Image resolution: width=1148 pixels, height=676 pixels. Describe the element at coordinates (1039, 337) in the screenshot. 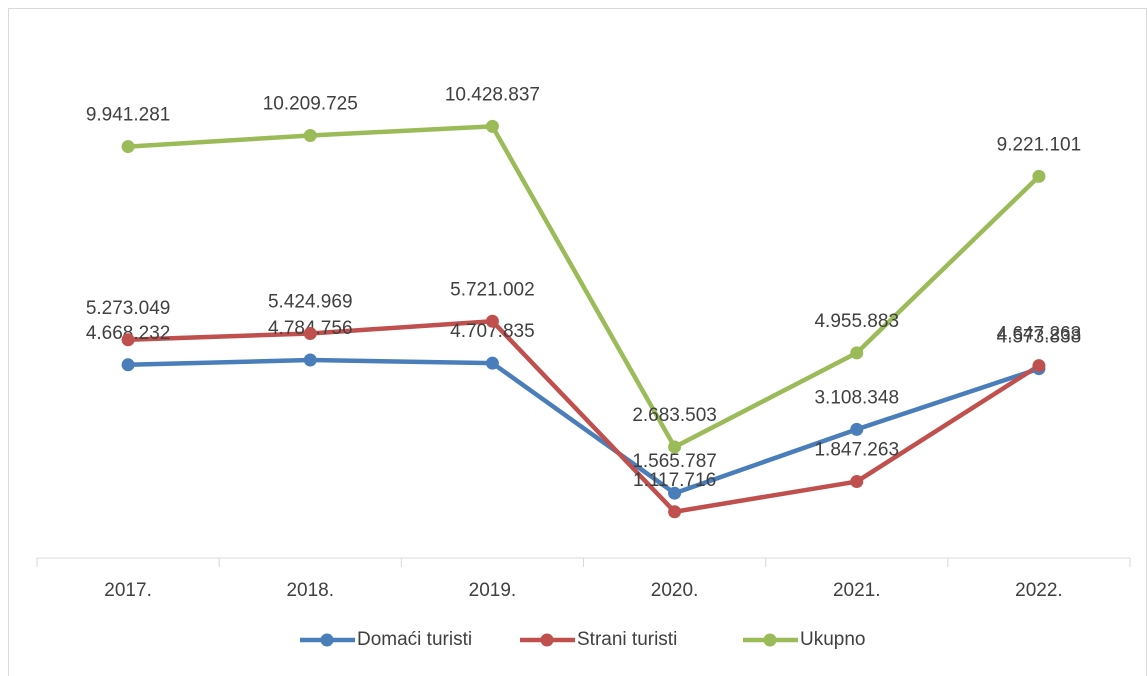

I see `data-label: 4.573.838` at that location.